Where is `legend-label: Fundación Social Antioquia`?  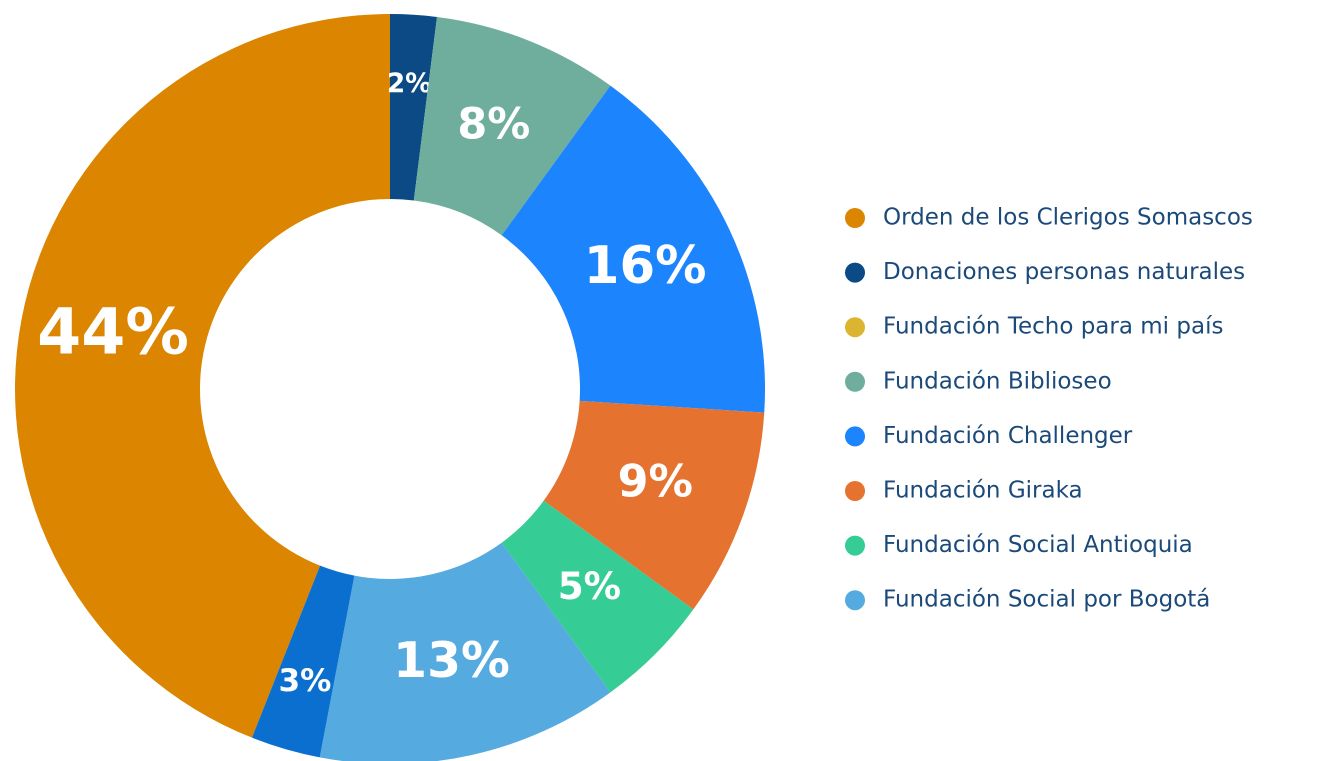
legend-label: Fundación Social Antioquia is located at coordinates (1038, 545).